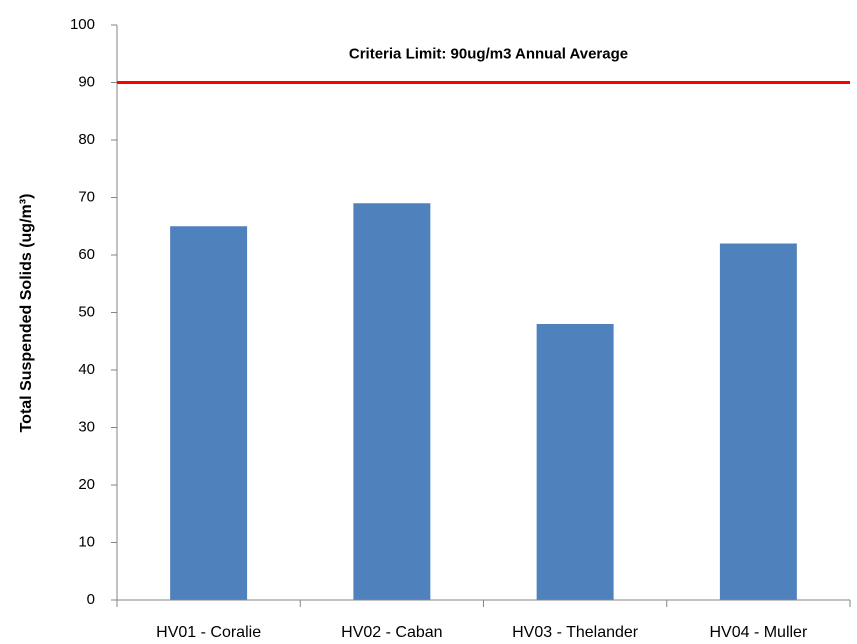  I want to click on y-tick-label: 70, so click(86, 196).